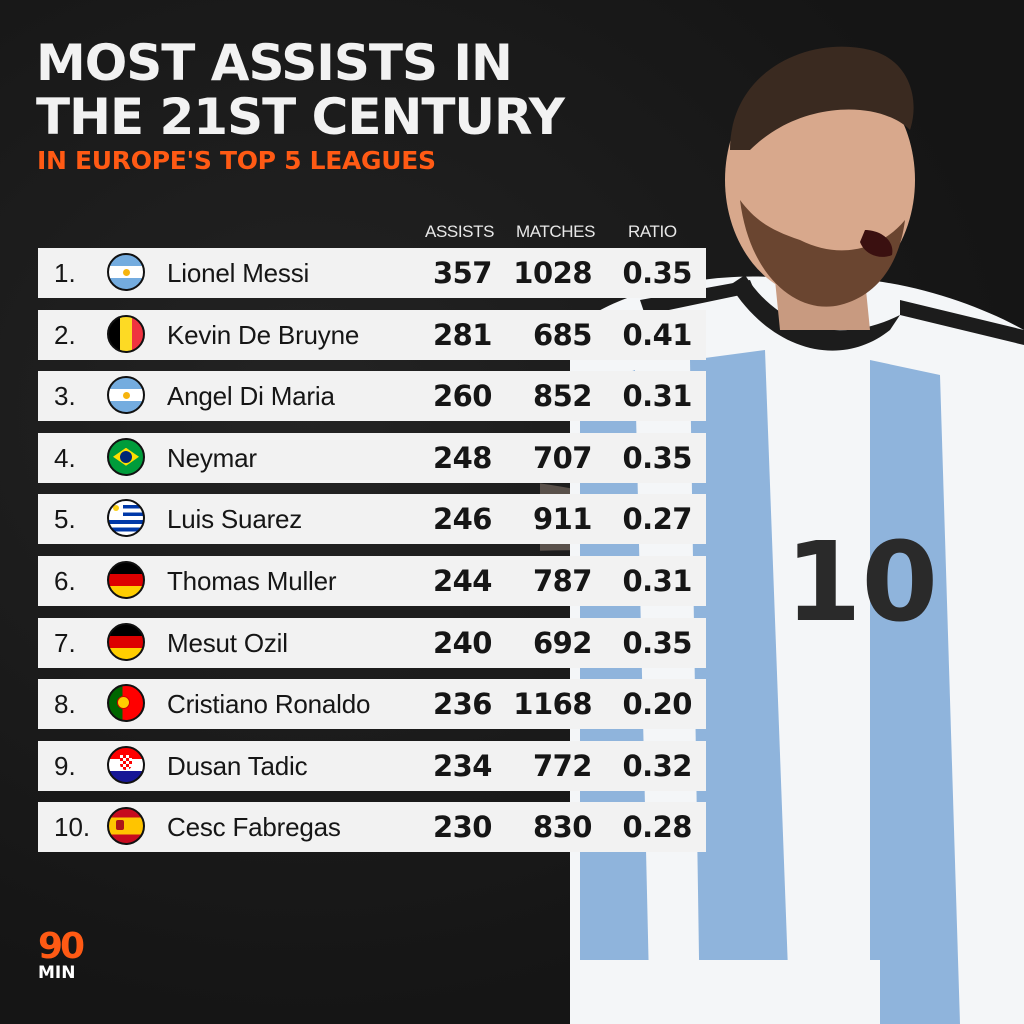  Describe the element at coordinates (372, 704) in the screenshot. I see `table-row: 8. Cristiano Ronaldo 236 1168 0.20` at that location.